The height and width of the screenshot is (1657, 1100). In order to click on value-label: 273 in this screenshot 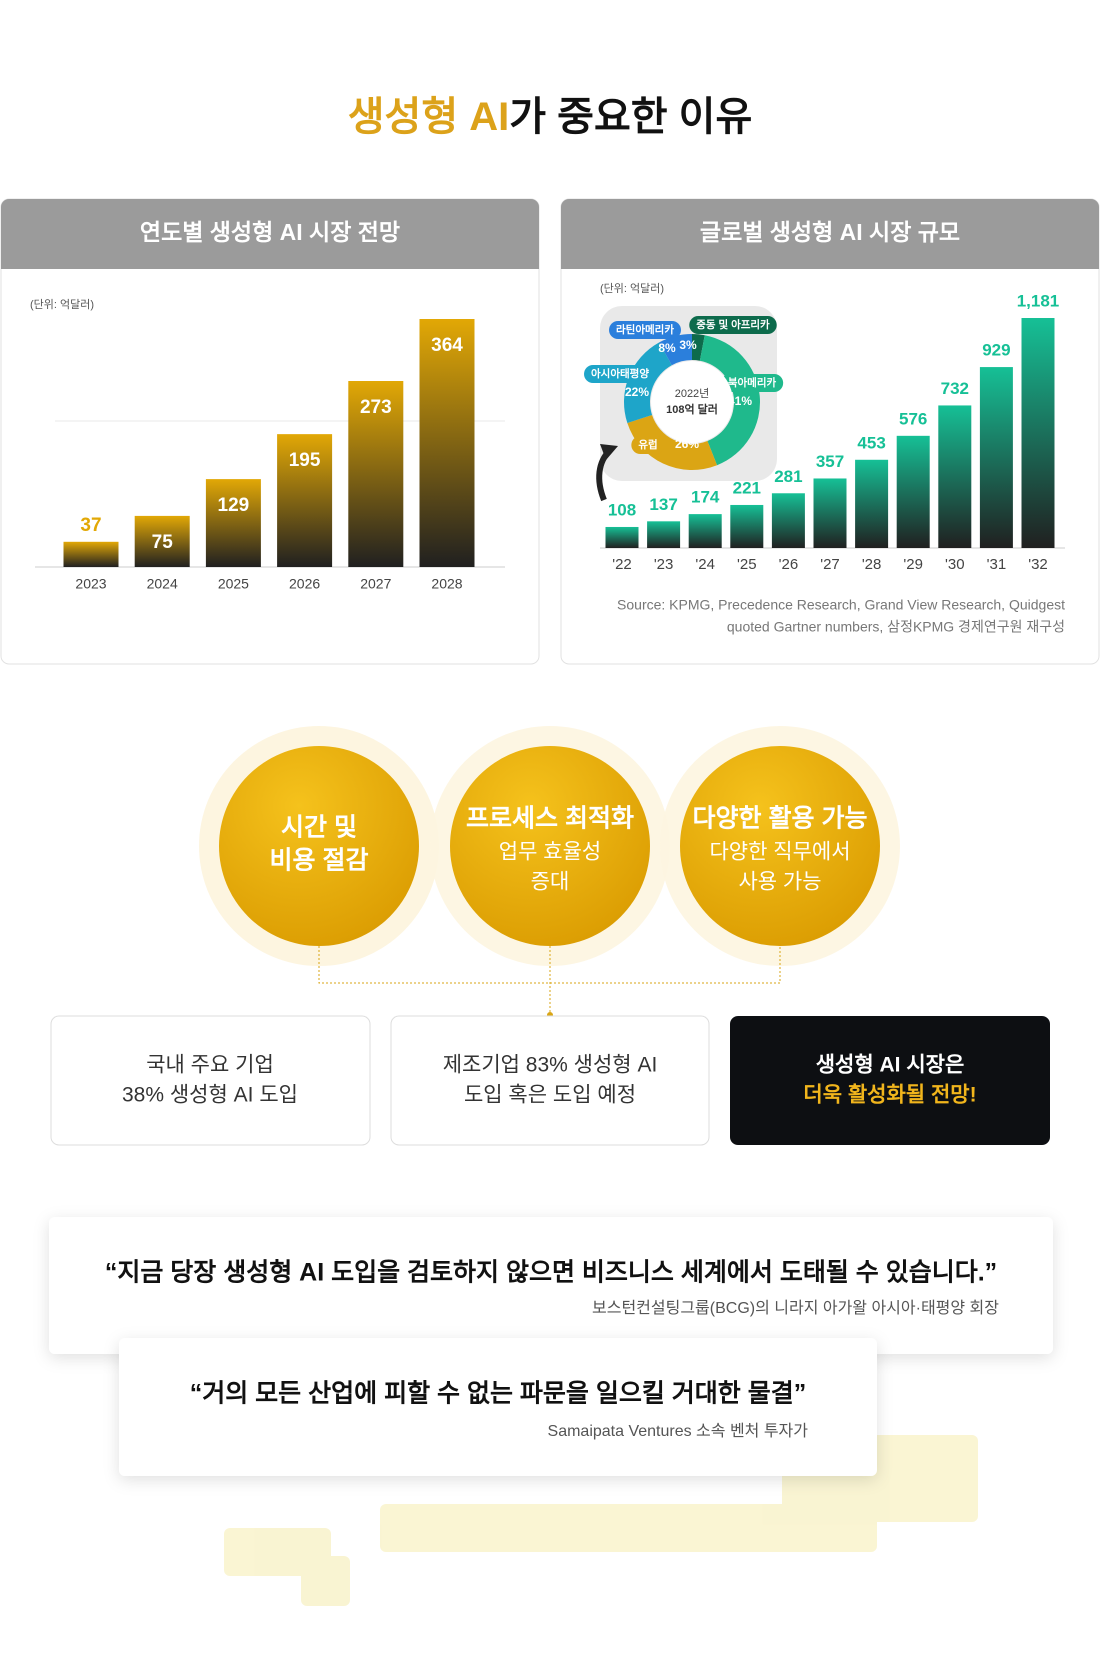, I will do `click(376, 407)`.